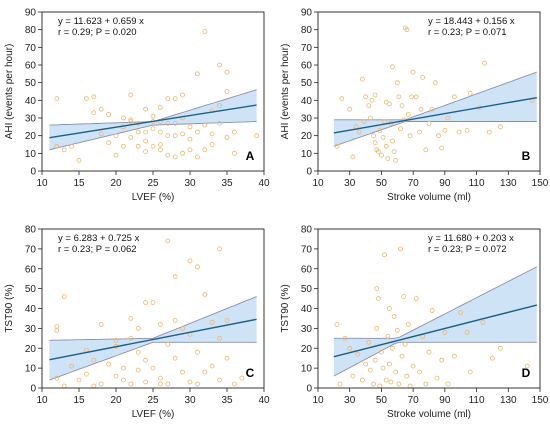 This screenshot has width=550, height=425. Describe the element at coordinates (540, 400) in the screenshot. I see `x-tick-label: 150` at that location.